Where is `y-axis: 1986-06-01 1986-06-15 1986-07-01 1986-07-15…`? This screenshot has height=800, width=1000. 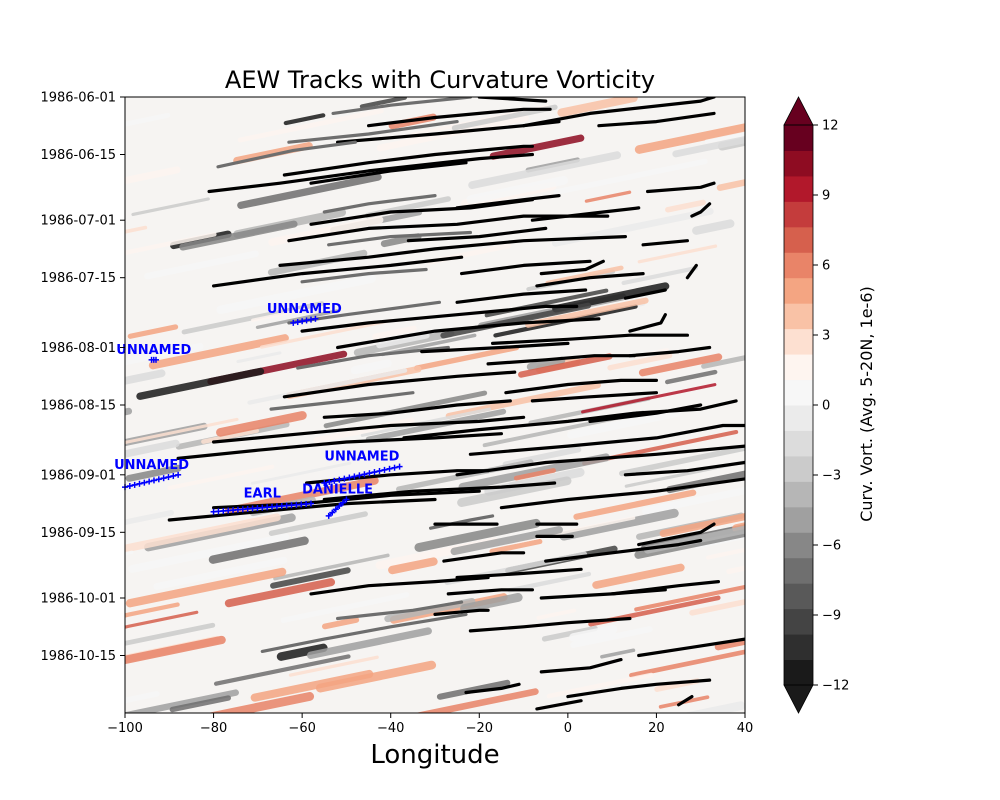 y-axis: 1986-06-01 1986-06-15 1986-07-01 1986-07-15… is located at coordinates (82, 377).